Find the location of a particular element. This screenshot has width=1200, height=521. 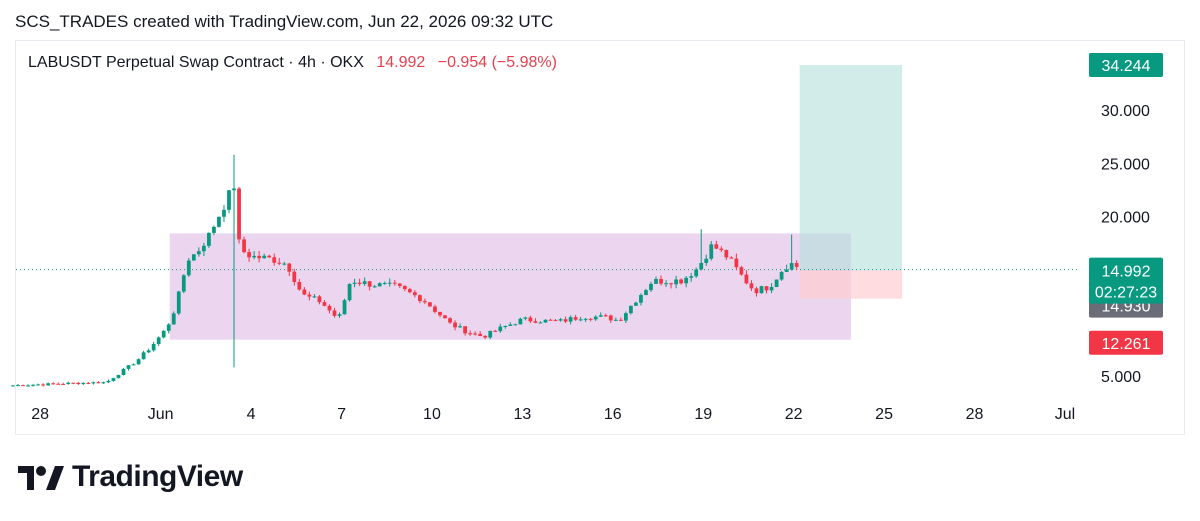

last-price-badge-bg is located at coordinates (1126, 280).